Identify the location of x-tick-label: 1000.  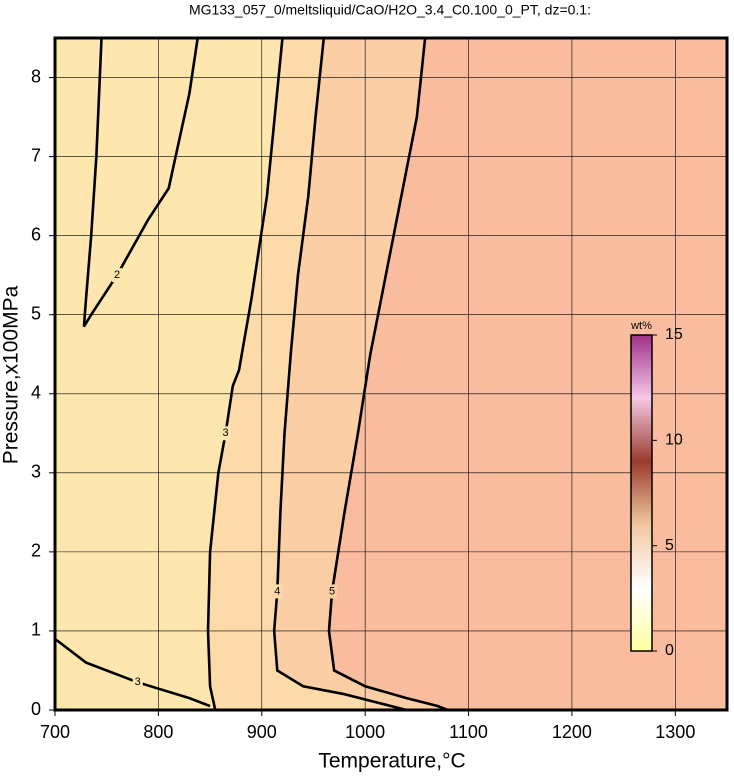
(365, 732).